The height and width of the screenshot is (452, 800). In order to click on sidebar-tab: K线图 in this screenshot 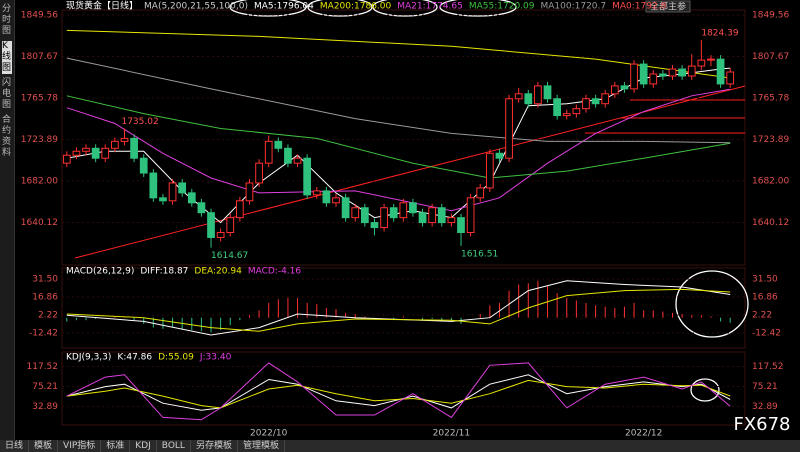, I will do `click(7, 57)`.